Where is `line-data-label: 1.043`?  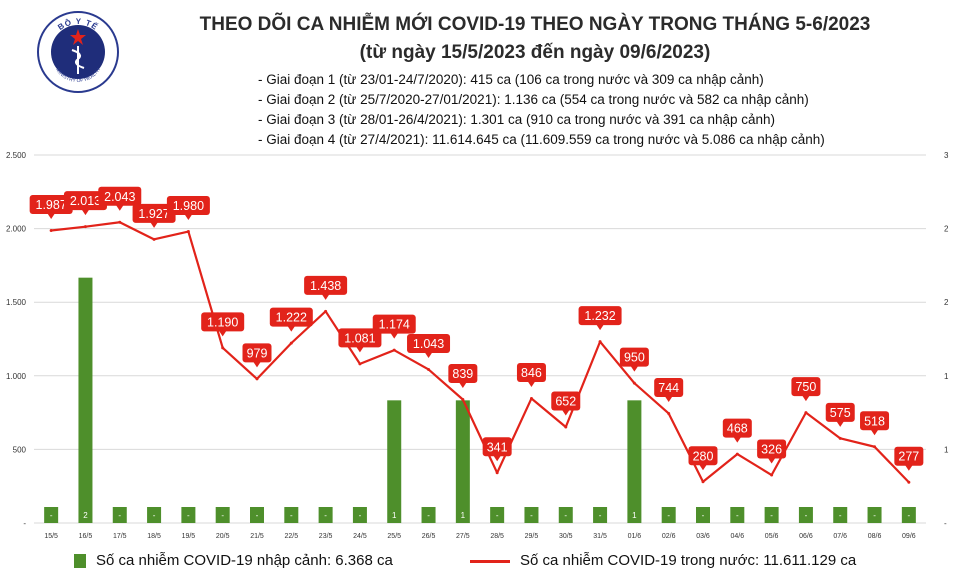
line-data-label: 1.043 is located at coordinates (428, 344).